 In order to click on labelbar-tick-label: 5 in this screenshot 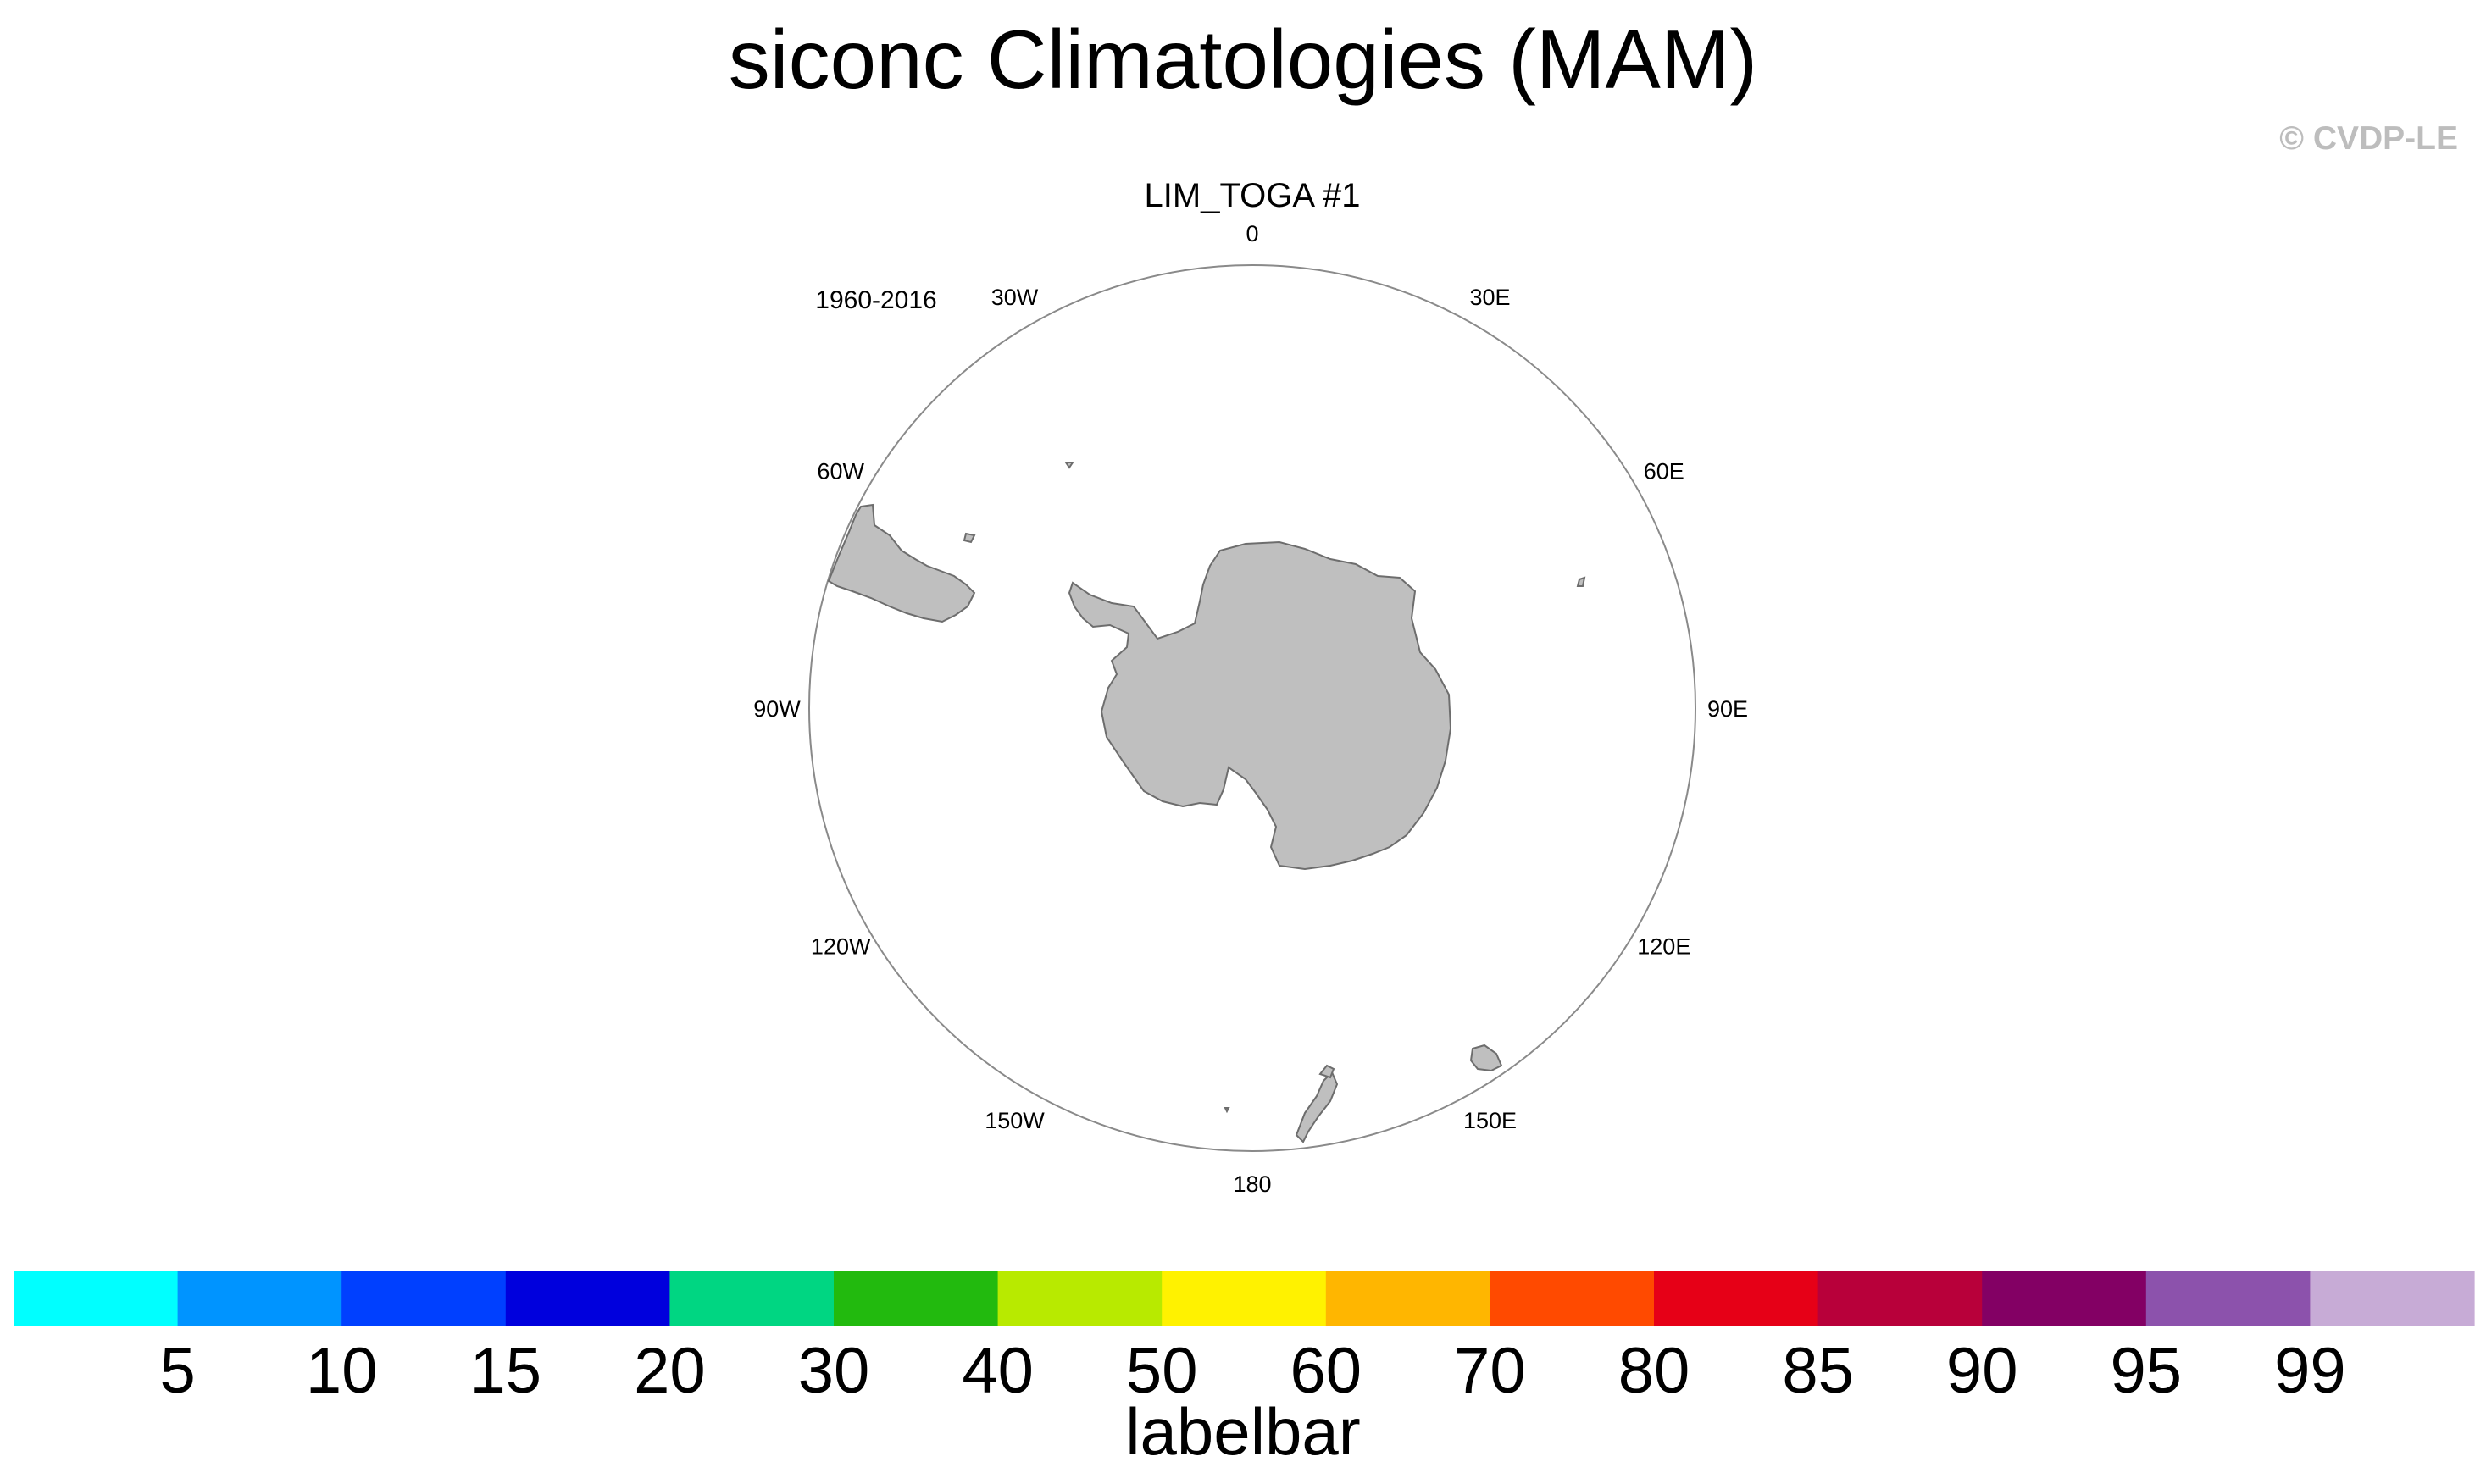, I will do `click(177, 1371)`.